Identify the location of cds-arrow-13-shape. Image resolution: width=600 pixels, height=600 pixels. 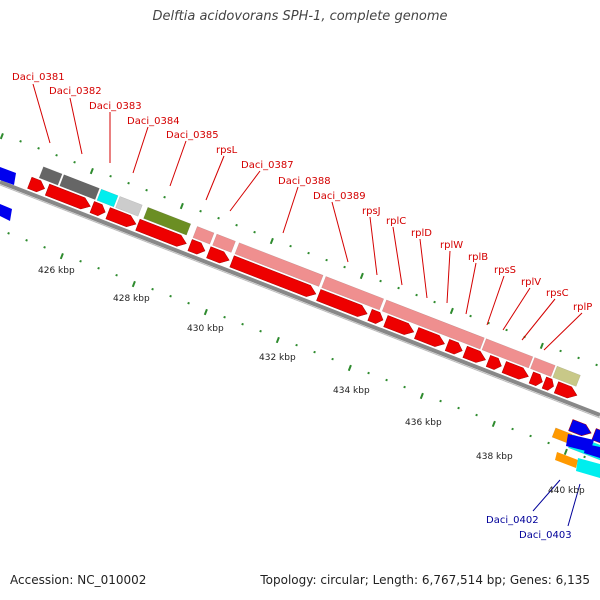
(453, 347).